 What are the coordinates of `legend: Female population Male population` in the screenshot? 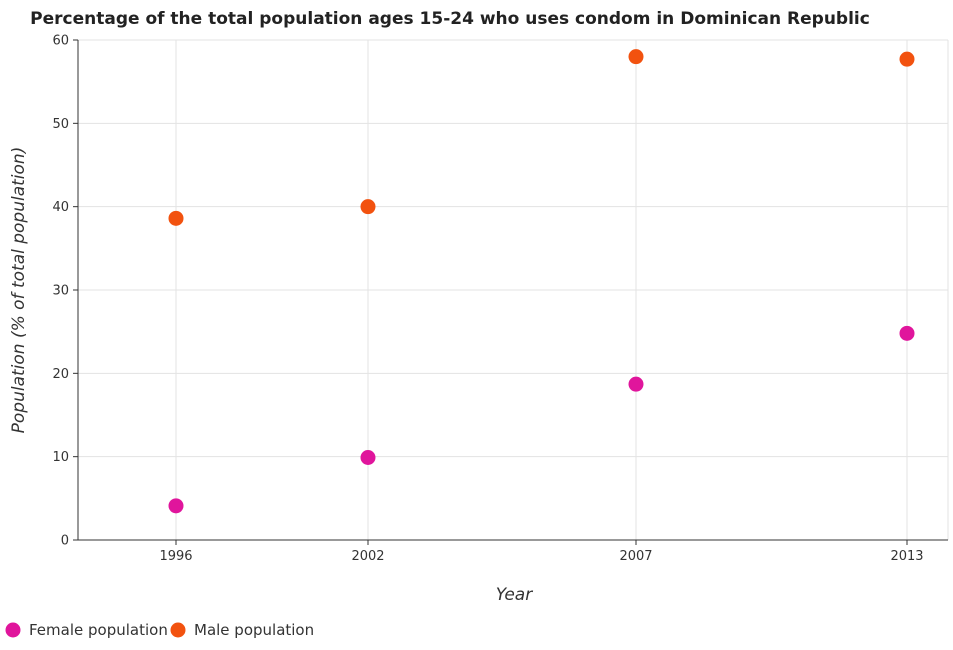 It's located at (159, 630).